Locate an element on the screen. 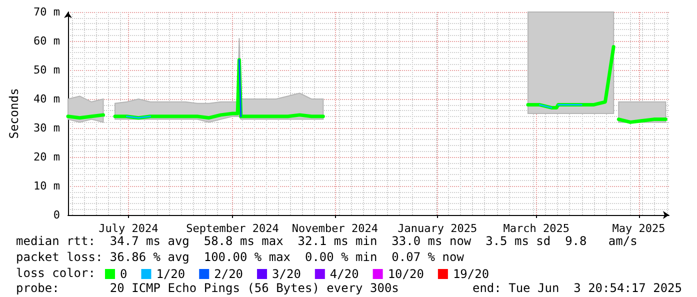  x-tick-label: May 2025 is located at coordinates (639, 228).